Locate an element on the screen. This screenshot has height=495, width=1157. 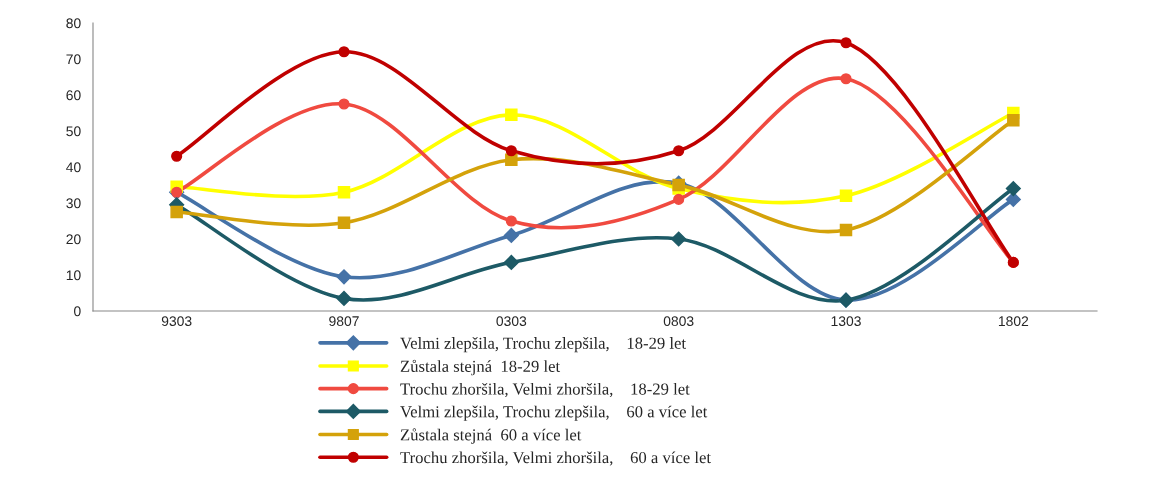
y-tick-label: 0 is located at coordinates (77, 311).